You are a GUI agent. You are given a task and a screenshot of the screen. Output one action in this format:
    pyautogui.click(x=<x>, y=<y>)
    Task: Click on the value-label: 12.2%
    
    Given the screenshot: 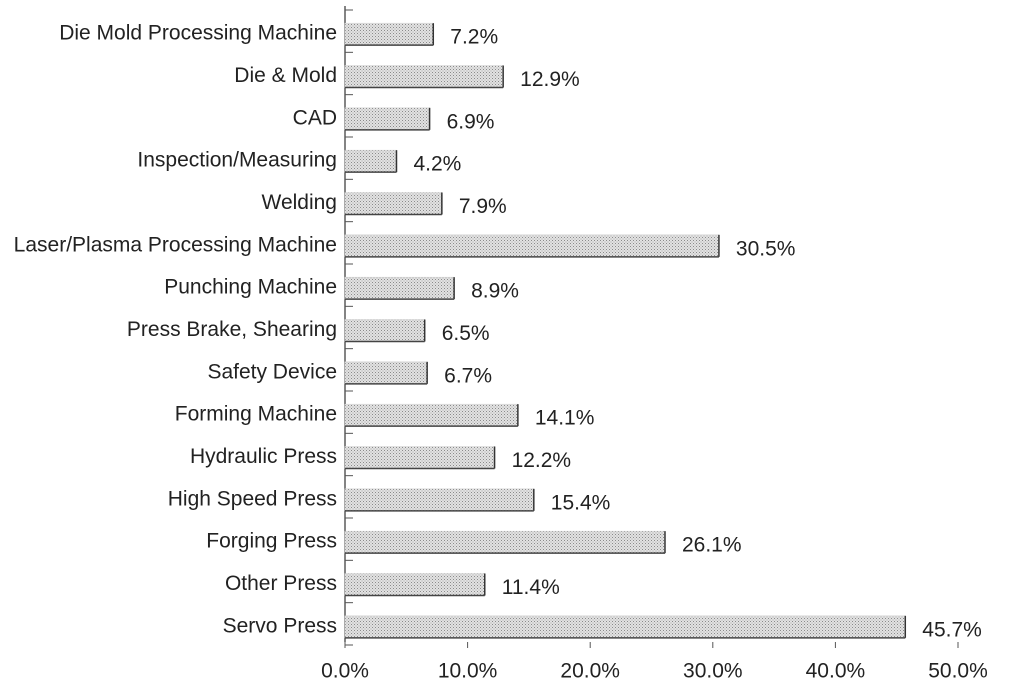 What is the action you would take?
    pyautogui.click(x=542, y=460)
    